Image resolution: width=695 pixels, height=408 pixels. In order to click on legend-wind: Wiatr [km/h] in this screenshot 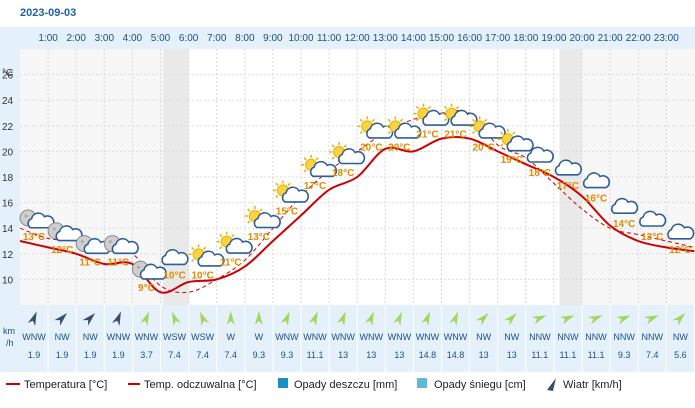, I will do `click(592, 385)`.